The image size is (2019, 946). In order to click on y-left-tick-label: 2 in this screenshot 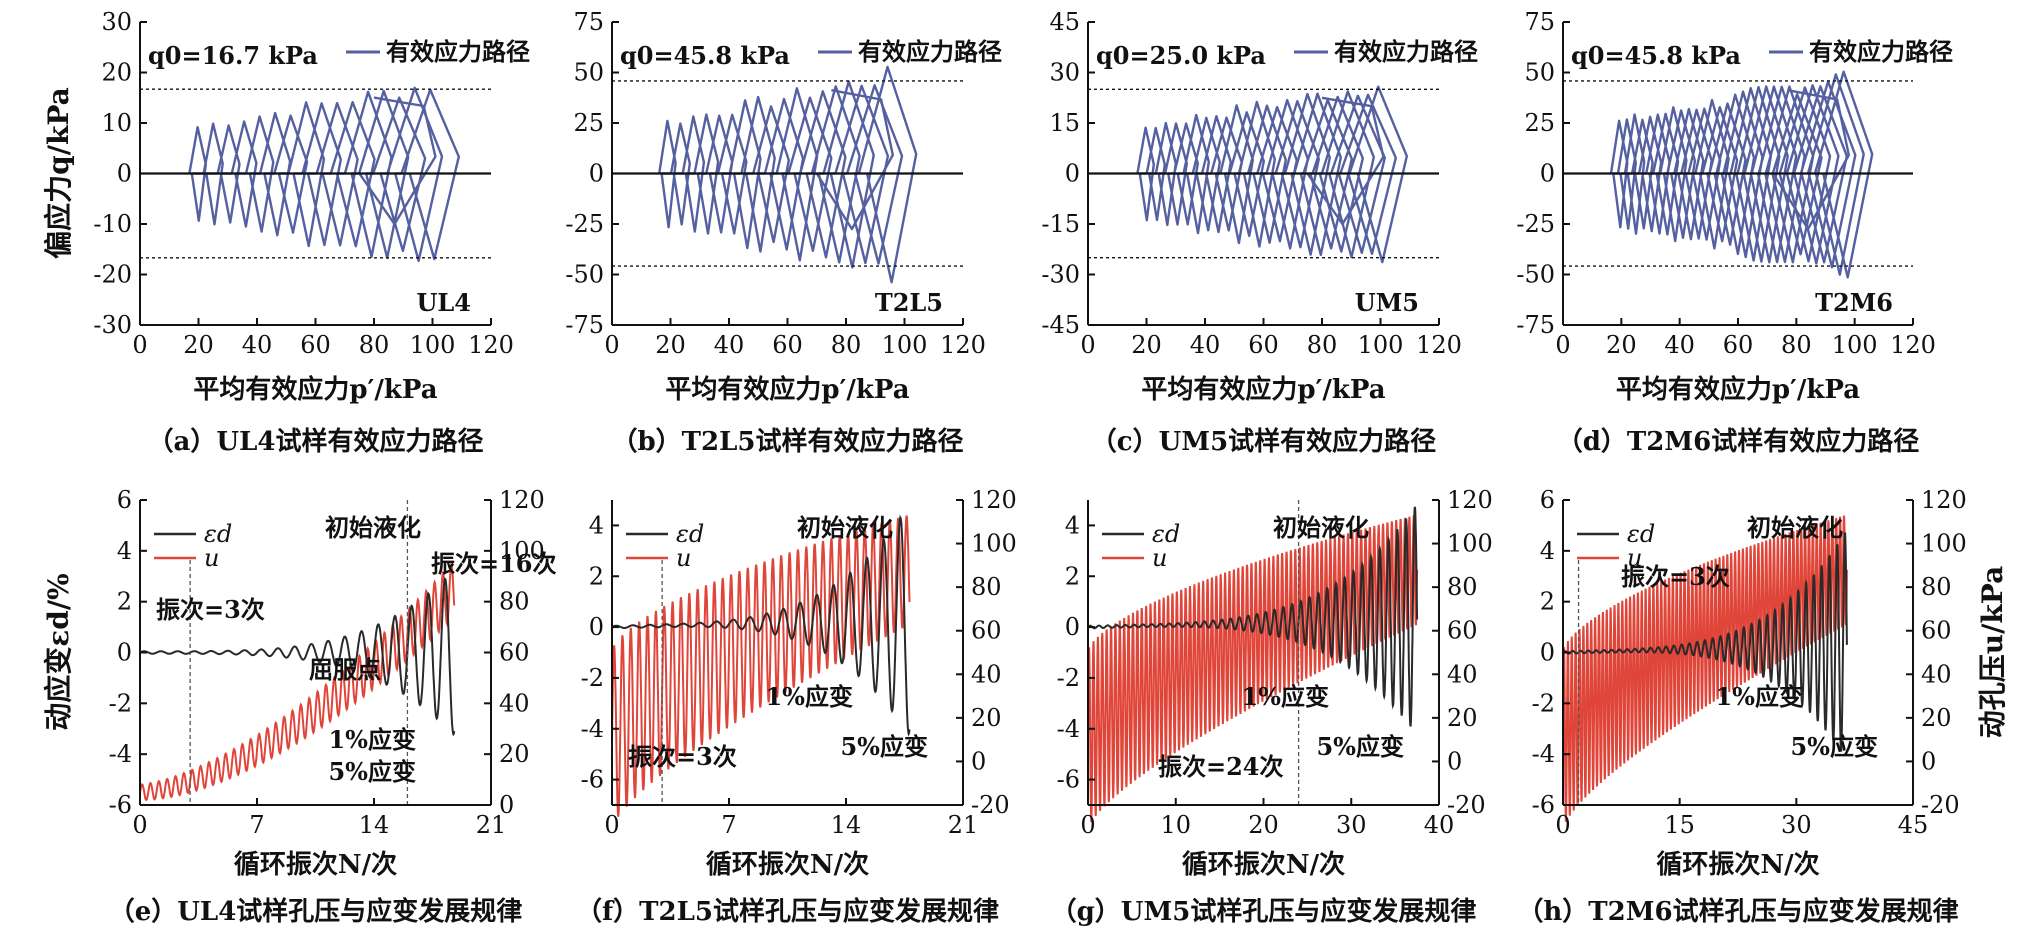, I will do `click(596, 576)`.